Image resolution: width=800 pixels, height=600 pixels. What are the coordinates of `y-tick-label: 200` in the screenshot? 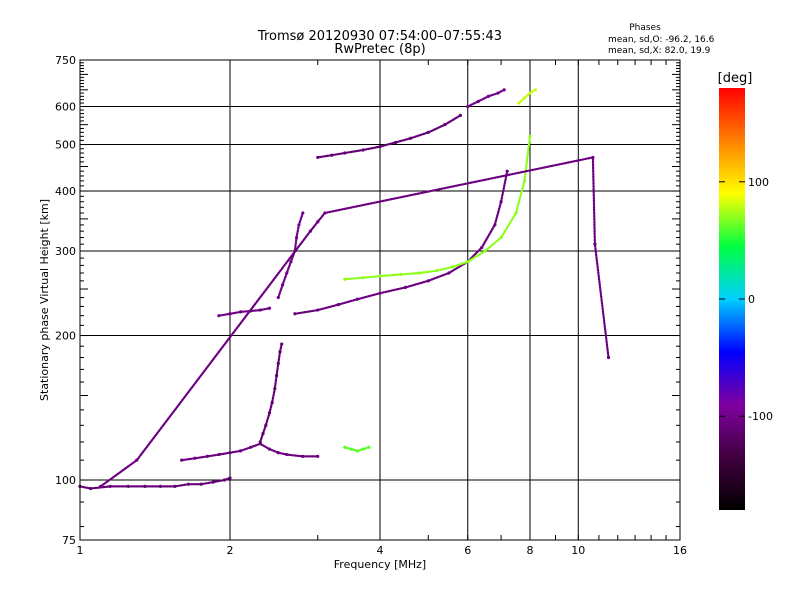 It's located at (65, 336).